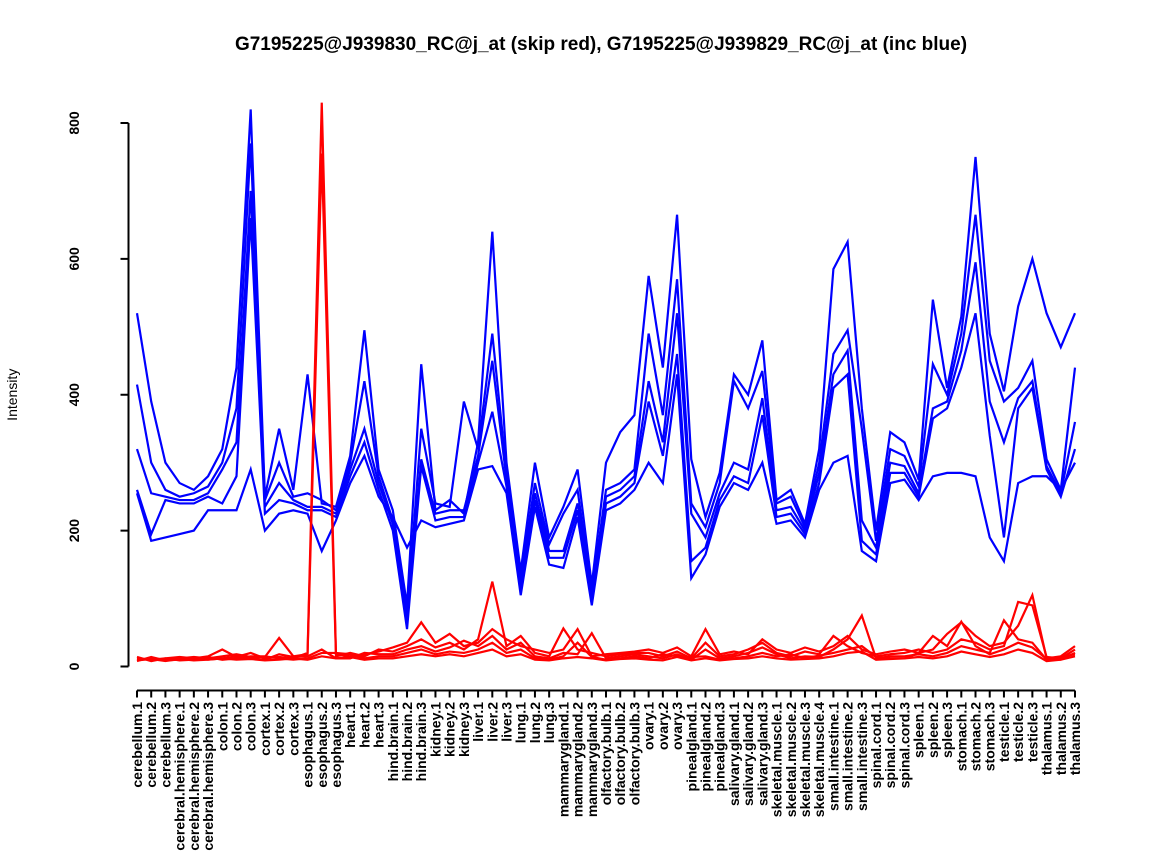 Image resolution: width=1152 pixels, height=864 pixels. I want to click on x-tick-label: olfactory.bulb.3, so click(634, 753).